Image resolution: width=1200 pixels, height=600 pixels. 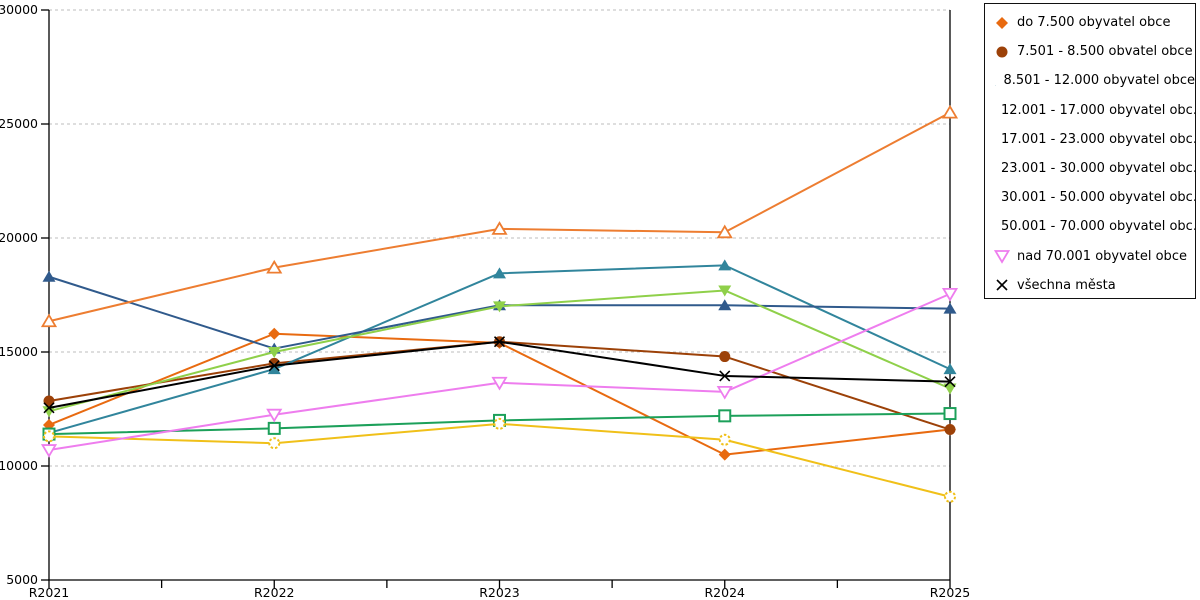 I want to click on y-tick-label: 5000, so click(x=22, y=579).